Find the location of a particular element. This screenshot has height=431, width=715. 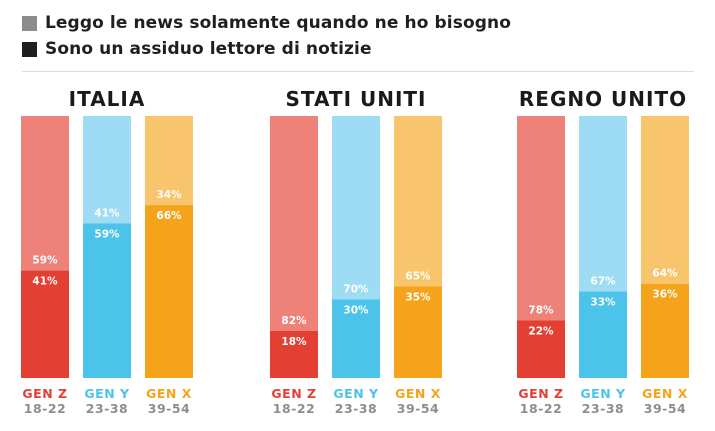

data-label-assiduo: 41% is located at coordinates (45, 282).